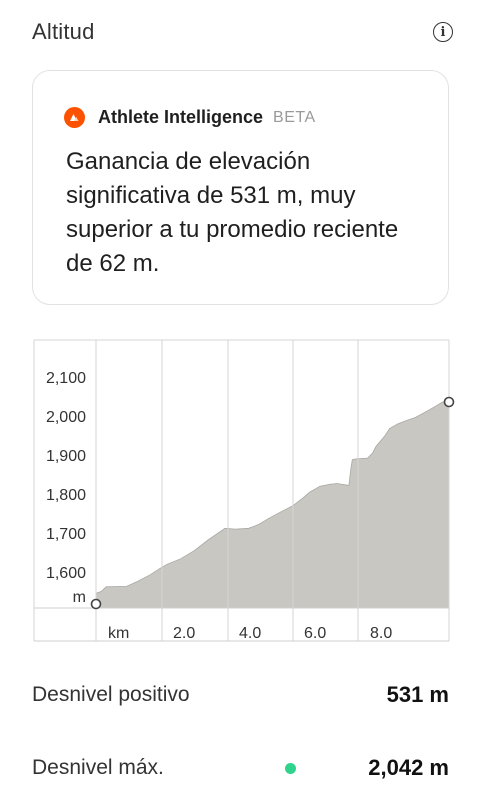 This screenshot has width=481, height=796. What do you see at coordinates (118, 633) in the screenshot?
I see `x-axis-unit: km` at bounding box center [118, 633].